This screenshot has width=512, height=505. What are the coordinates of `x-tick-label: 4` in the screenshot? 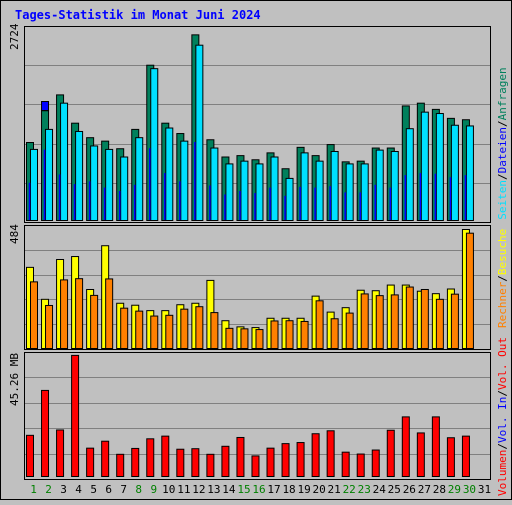 It's located at (78, 489).